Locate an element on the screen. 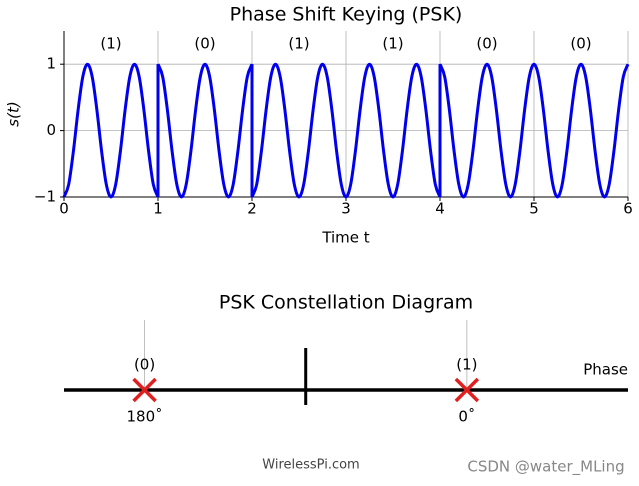 Image resolution: width=639 pixels, height=486 pixels. footer: WirelessPi.com is located at coordinates (310, 465).